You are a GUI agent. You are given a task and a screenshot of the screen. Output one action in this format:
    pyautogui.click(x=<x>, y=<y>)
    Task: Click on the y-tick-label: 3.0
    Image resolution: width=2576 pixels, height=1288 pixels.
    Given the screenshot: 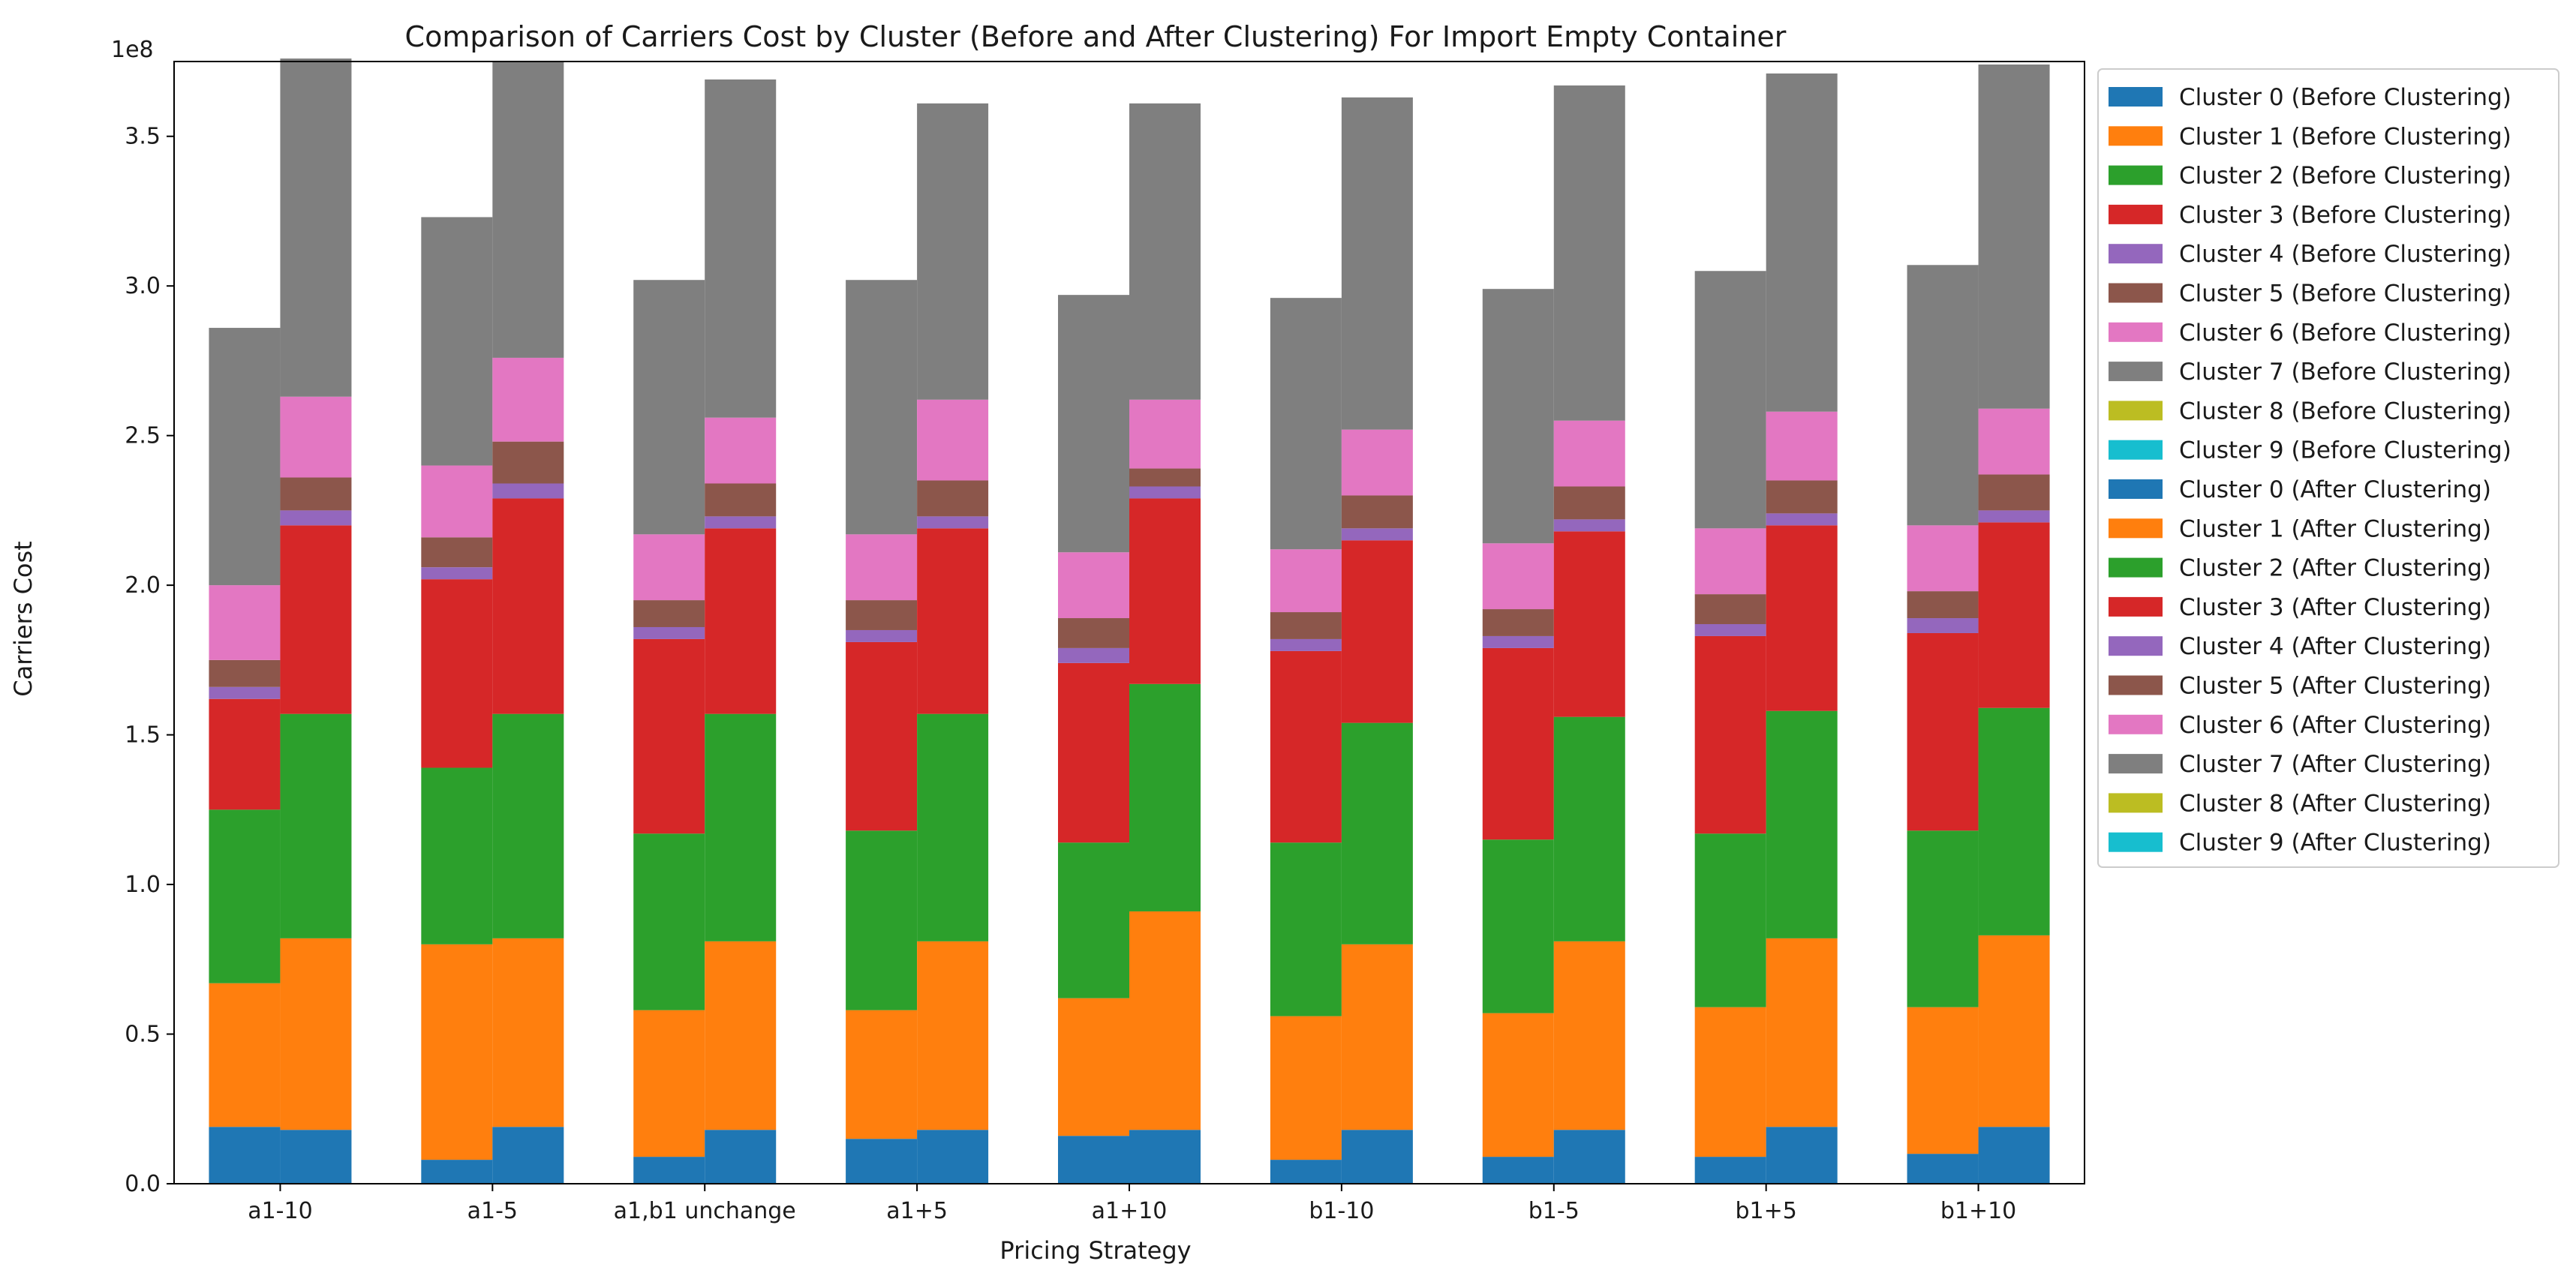 What is the action you would take?
    pyautogui.click(x=143, y=286)
    